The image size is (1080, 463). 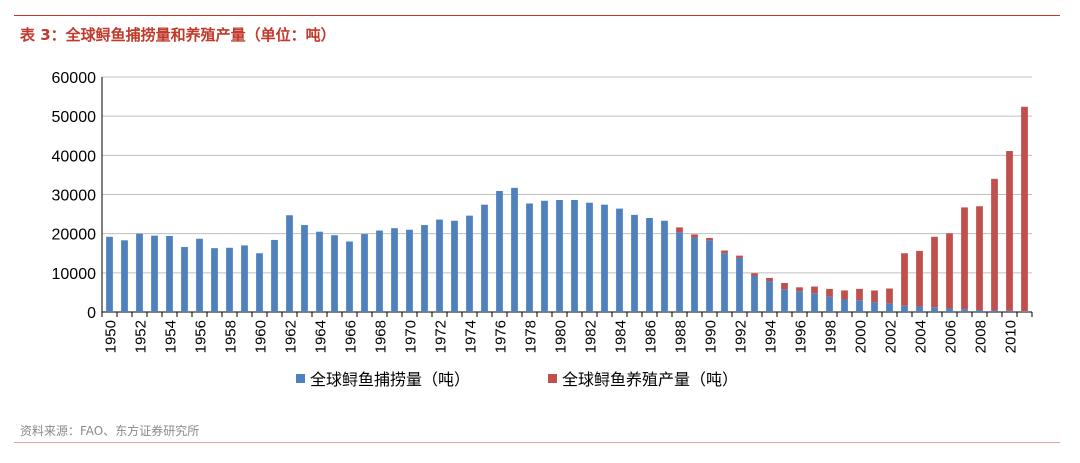 What do you see at coordinates (379, 271) in the screenshot?
I see `bar-catch-1968` at bounding box center [379, 271].